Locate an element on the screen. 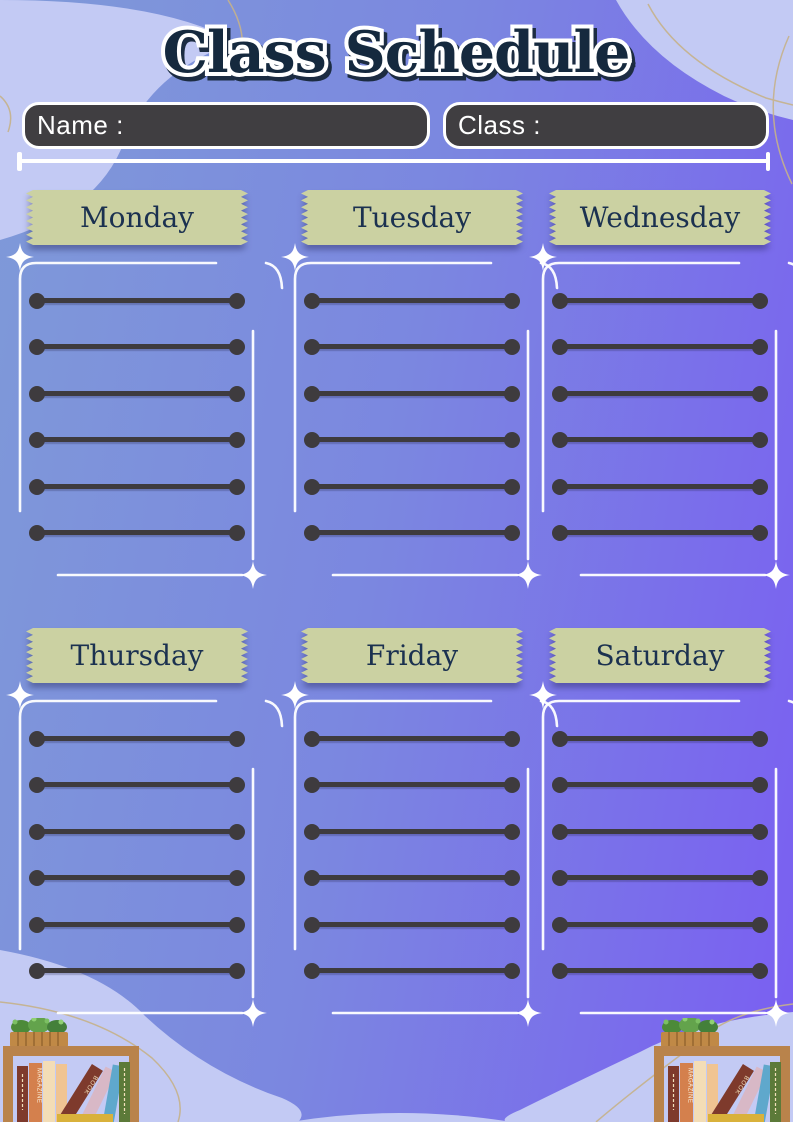 The width and height of the screenshot is (793, 1122). day-section-wednesday: Wednesday is located at coordinates (663, 393).